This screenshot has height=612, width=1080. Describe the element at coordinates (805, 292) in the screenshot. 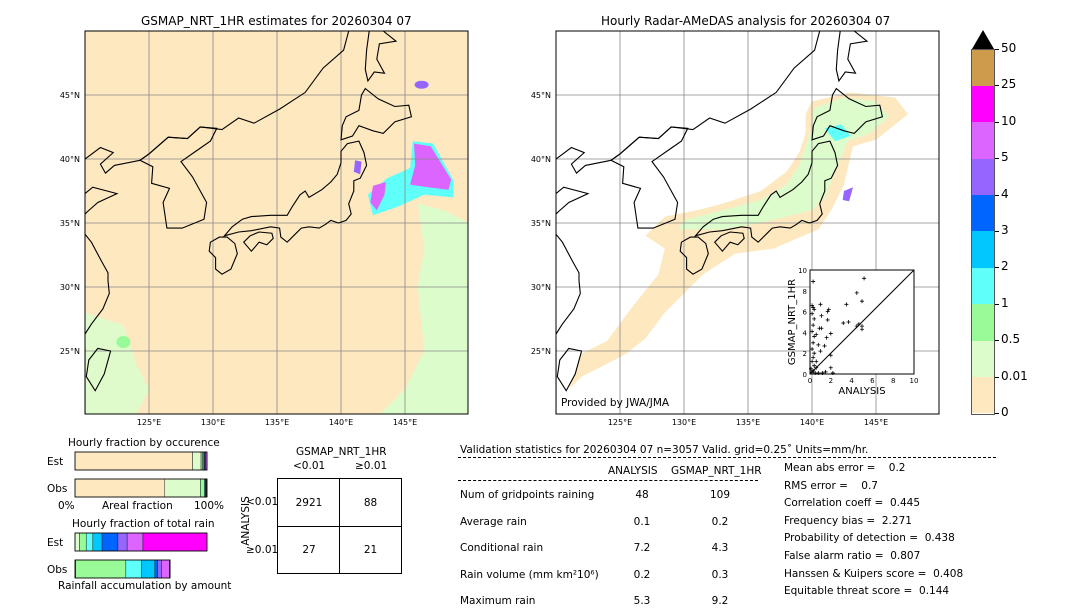

I see `y-tick-label: 8` at that location.